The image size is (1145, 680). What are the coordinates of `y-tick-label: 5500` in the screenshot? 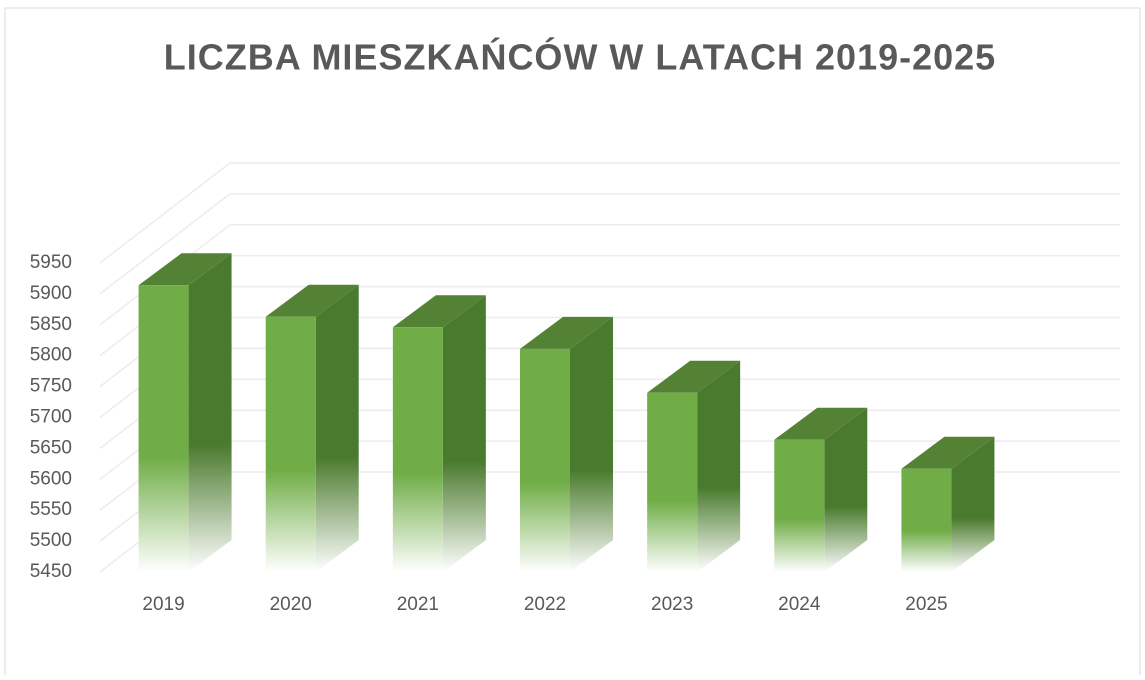 It's located at (51, 540).